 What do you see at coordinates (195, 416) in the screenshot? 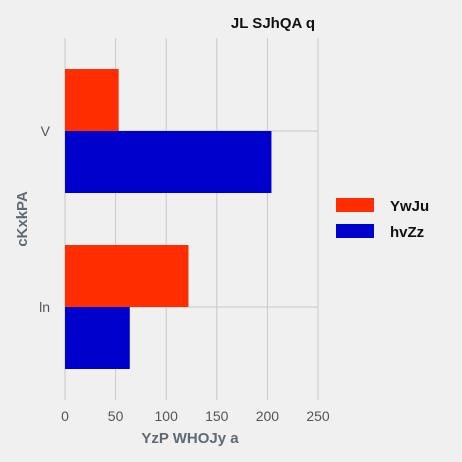
I see `x-tick-labels: 0 50 100 150 200 250` at bounding box center [195, 416].